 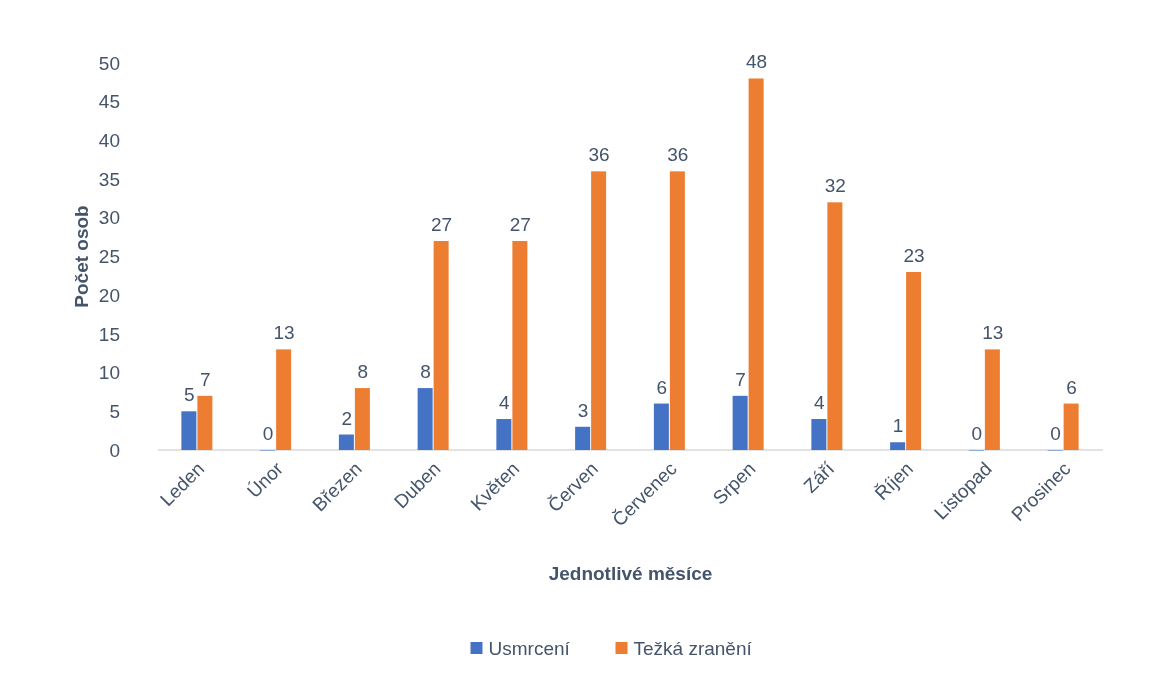 I want to click on data-label: 2, so click(x=347, y=418).